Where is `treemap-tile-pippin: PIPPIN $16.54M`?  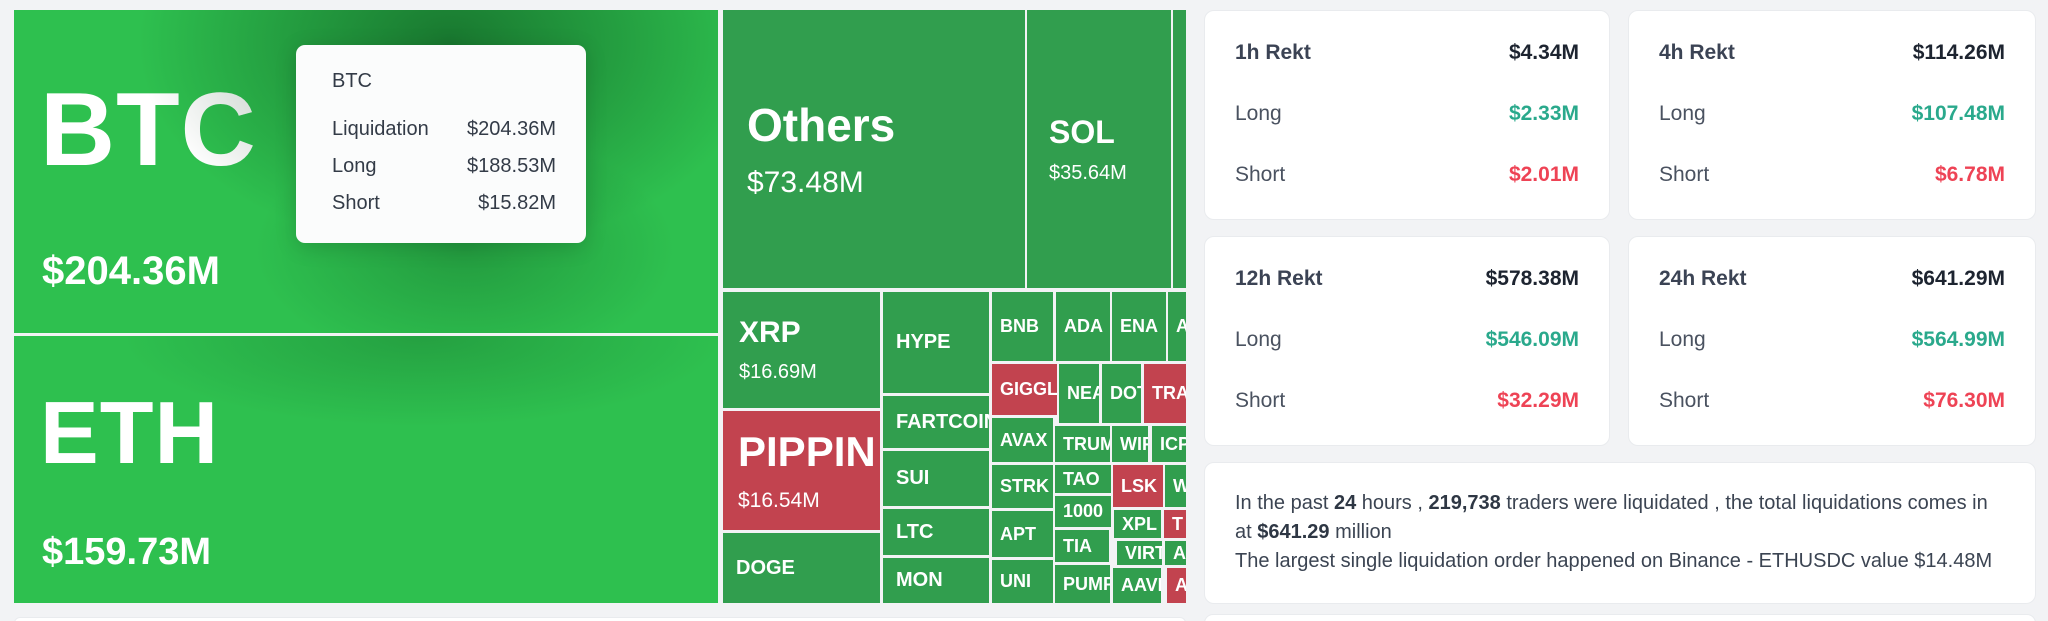
treemap-tile-pippin: PIPPIN $16.54M is located at coordinates (801, 470).